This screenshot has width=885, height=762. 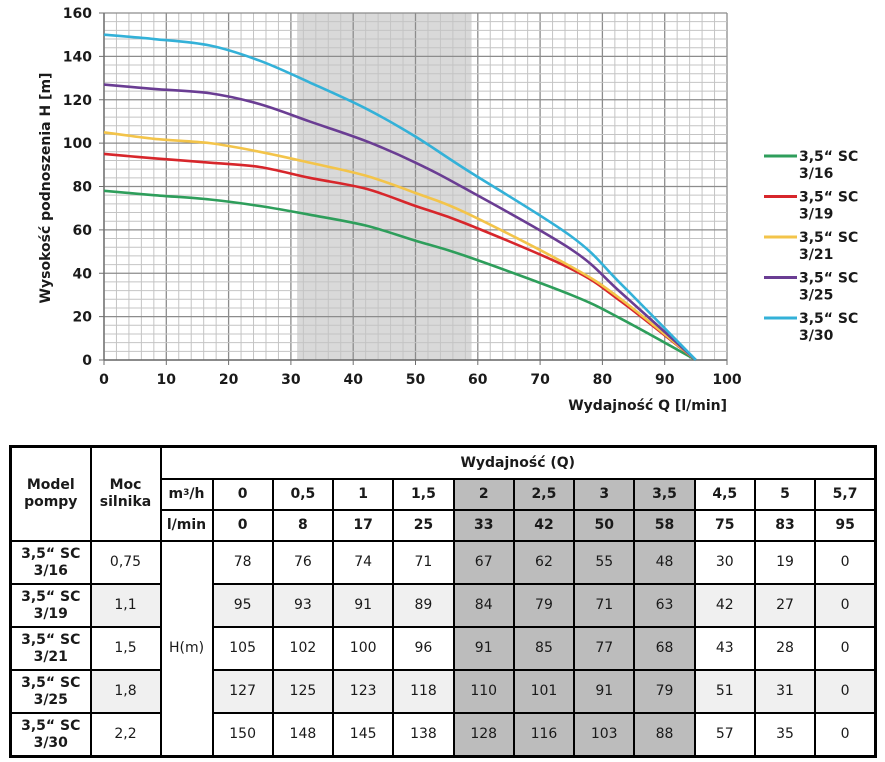 I want to click on flow-m3h-header: 4,5, so click(x=724, y=494).